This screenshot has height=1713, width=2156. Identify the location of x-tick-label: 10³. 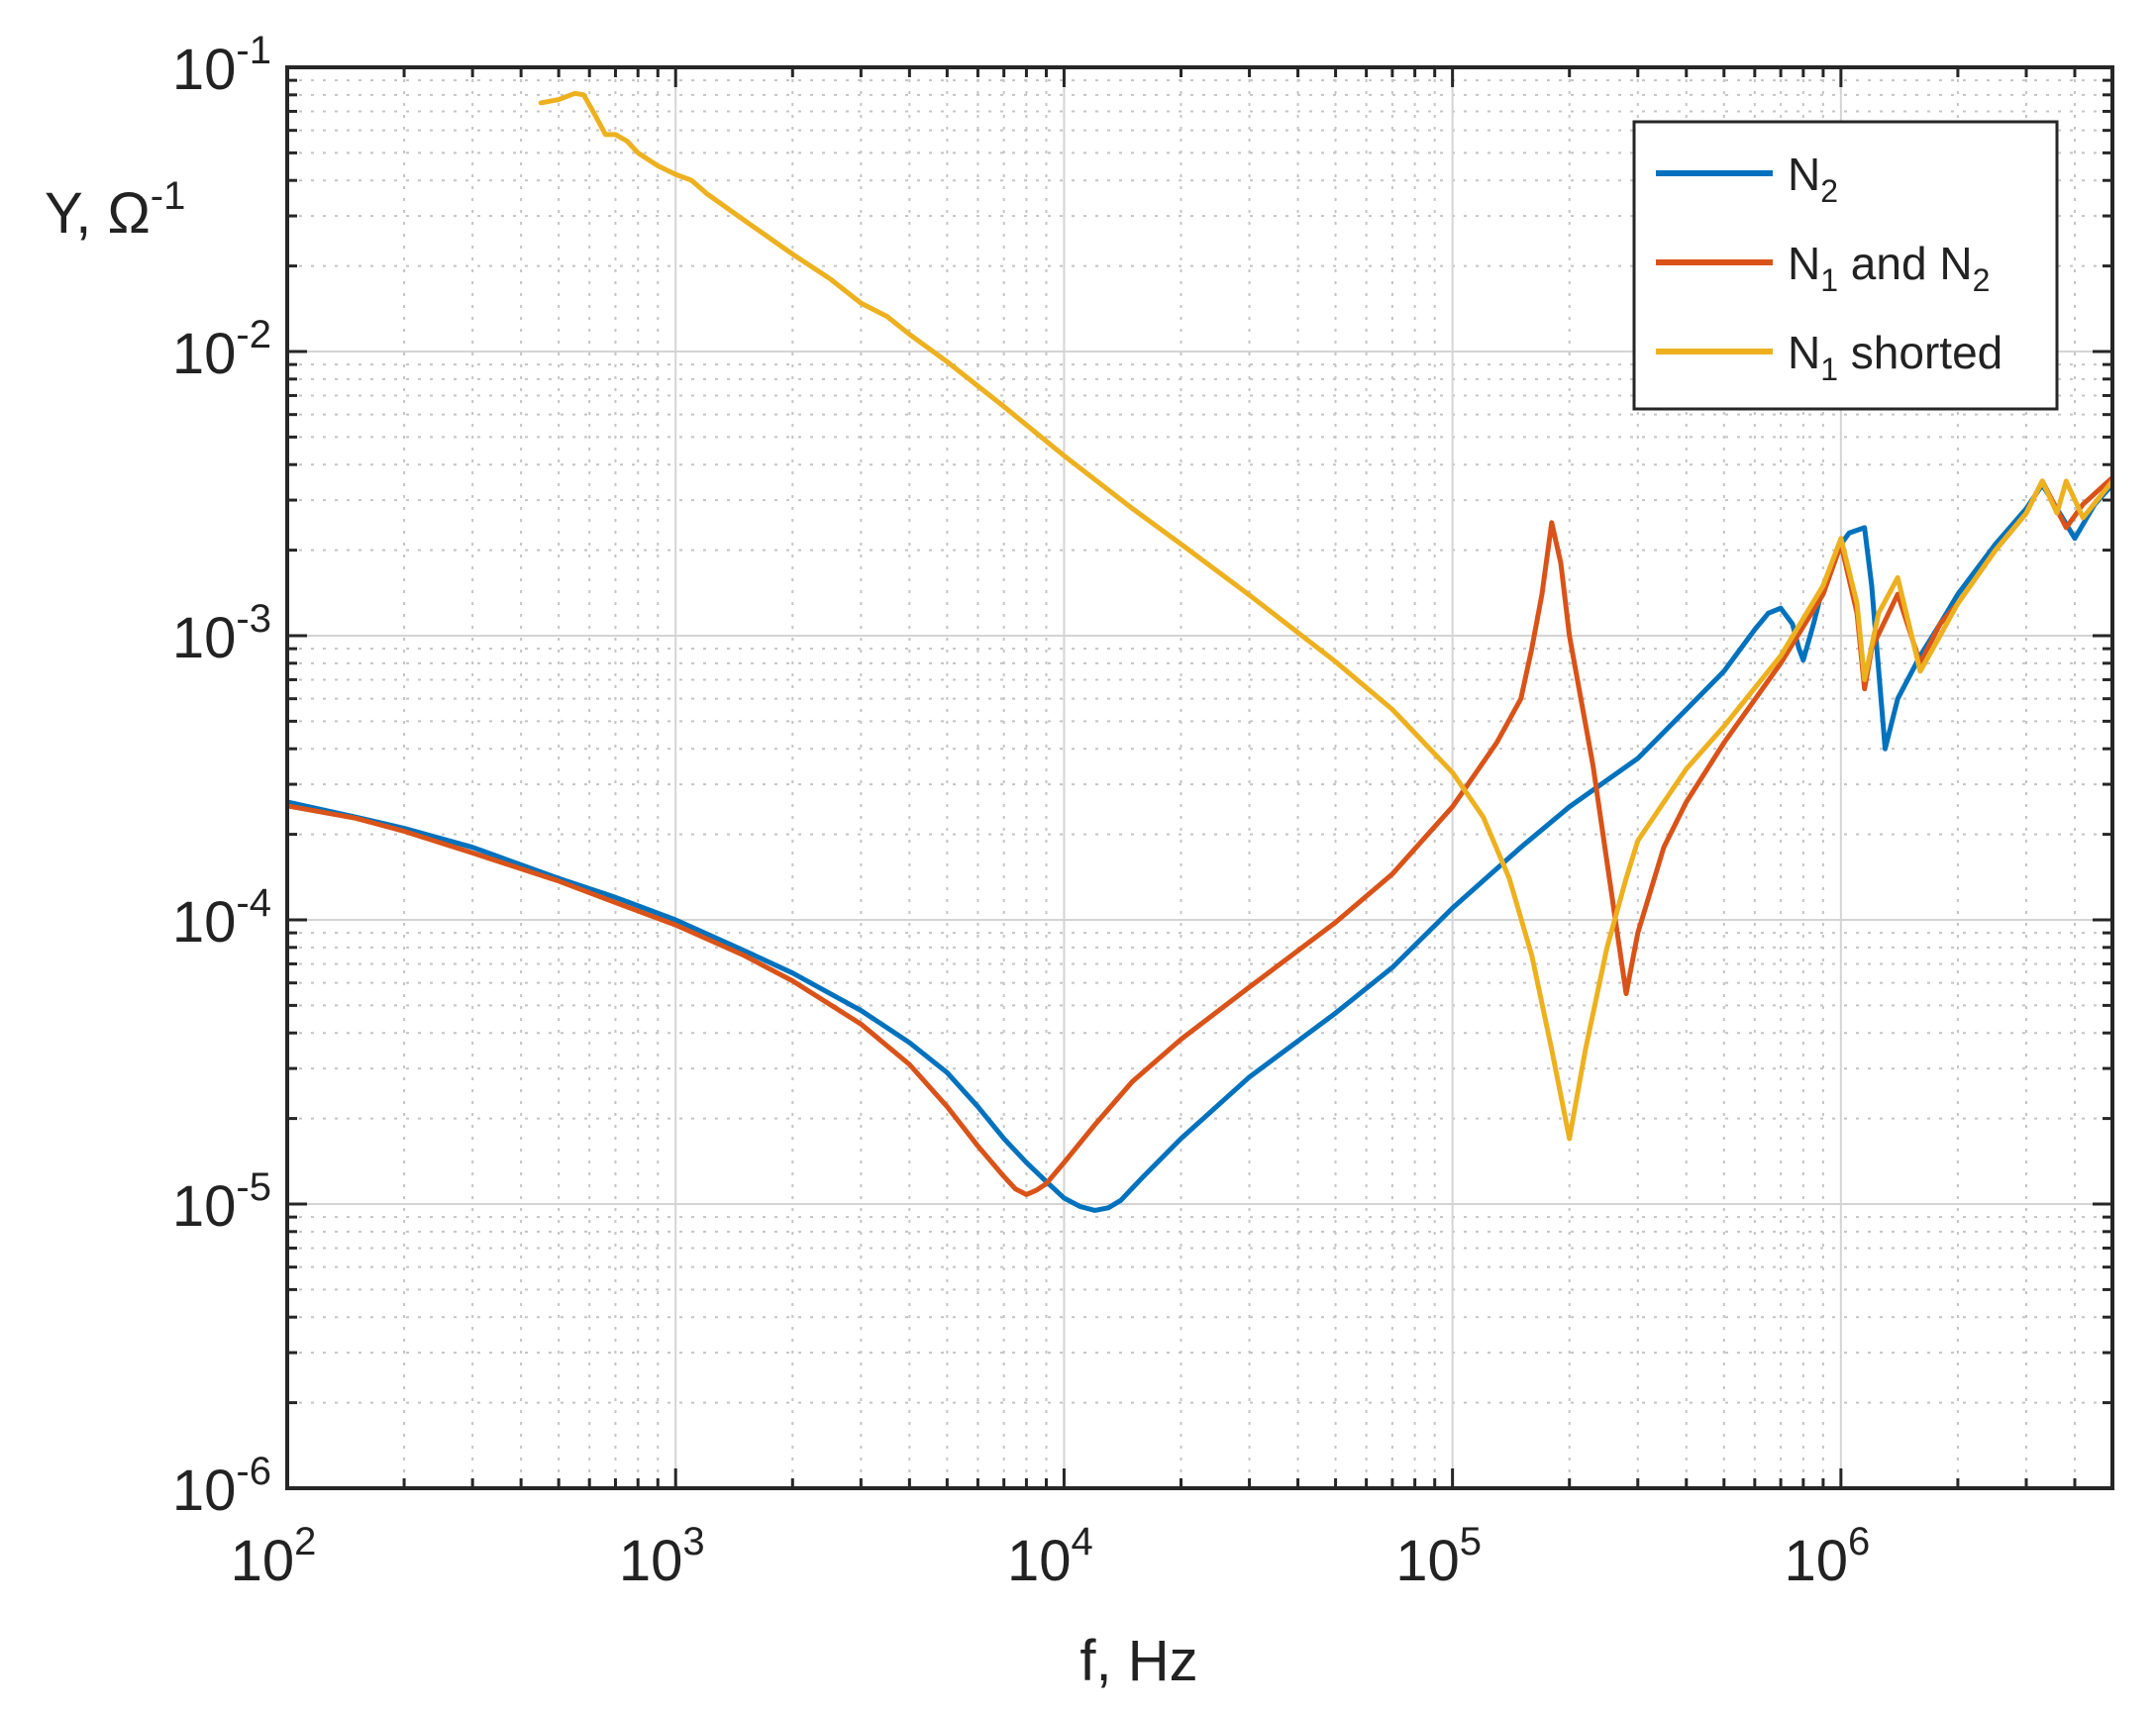
(662, 1556).